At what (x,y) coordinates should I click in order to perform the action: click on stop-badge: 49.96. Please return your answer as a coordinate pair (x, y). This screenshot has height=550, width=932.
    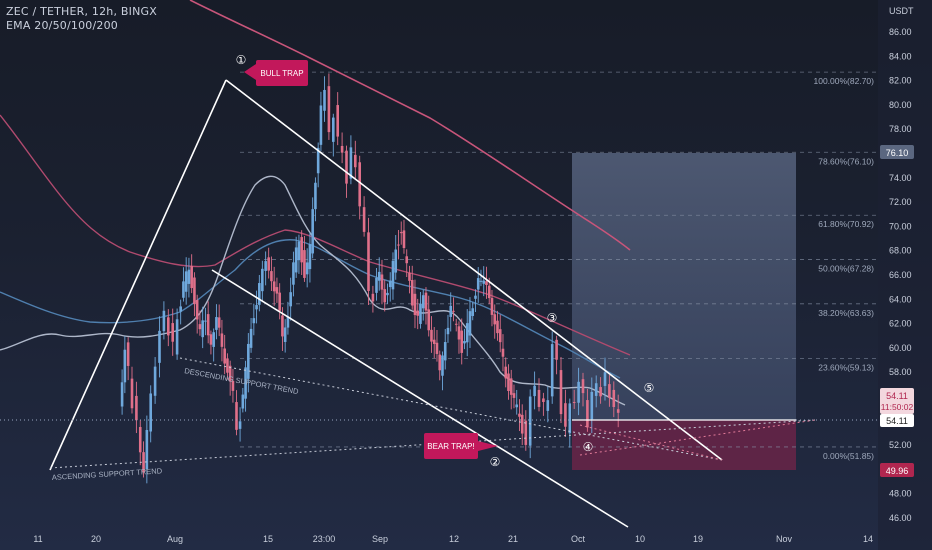
    Looking at the image, I should click on (897, 470).